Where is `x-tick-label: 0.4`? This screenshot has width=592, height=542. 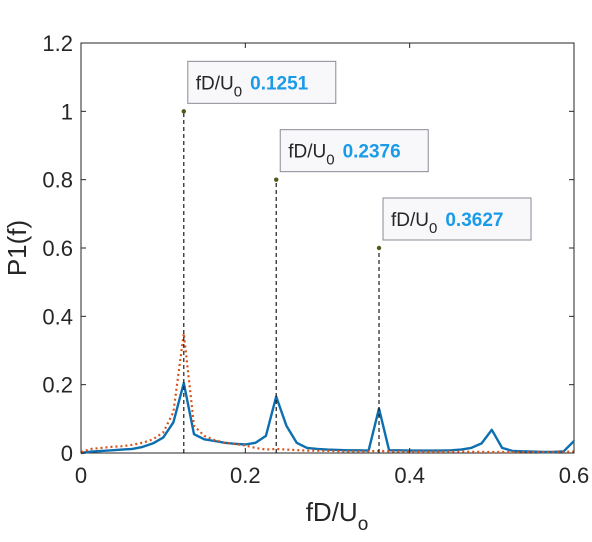 x-tick-label: 0.4 is located at coordinates (409, 475).